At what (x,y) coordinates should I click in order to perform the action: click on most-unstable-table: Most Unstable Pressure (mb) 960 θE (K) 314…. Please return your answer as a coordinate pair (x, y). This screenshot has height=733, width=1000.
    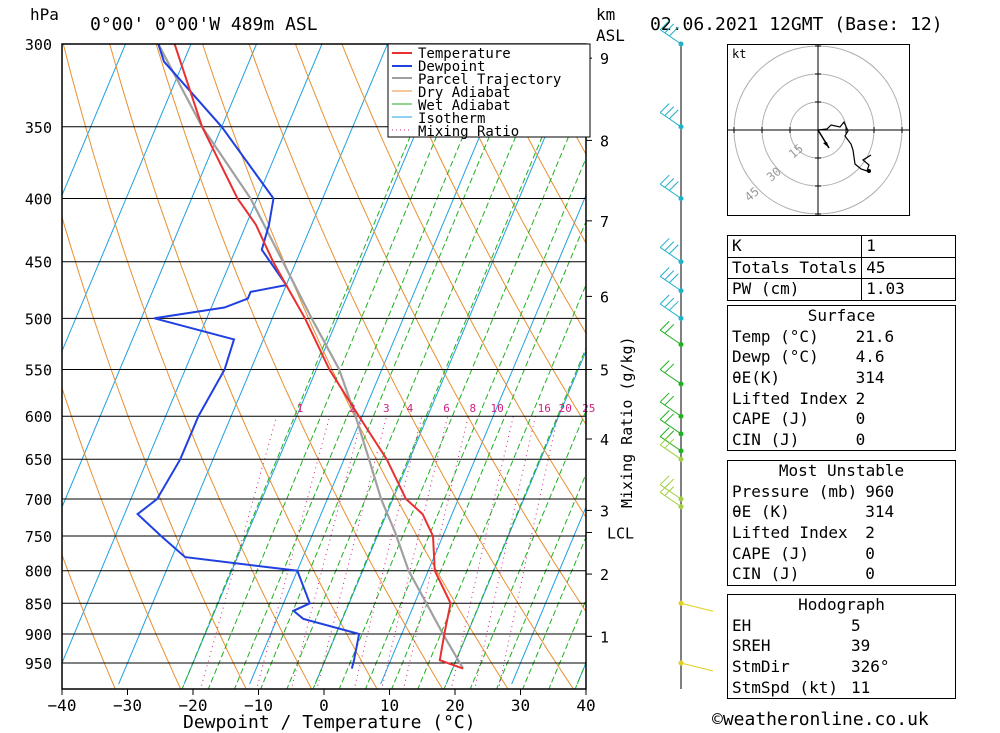
    Looking at the image, I should click on (842, 522).